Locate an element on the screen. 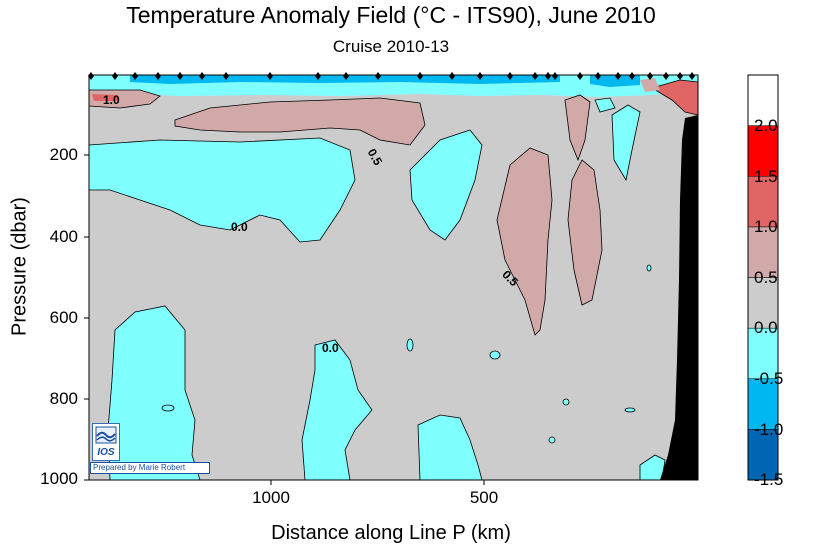  cold-blob-lower-left is located at coordinates (154, 393).